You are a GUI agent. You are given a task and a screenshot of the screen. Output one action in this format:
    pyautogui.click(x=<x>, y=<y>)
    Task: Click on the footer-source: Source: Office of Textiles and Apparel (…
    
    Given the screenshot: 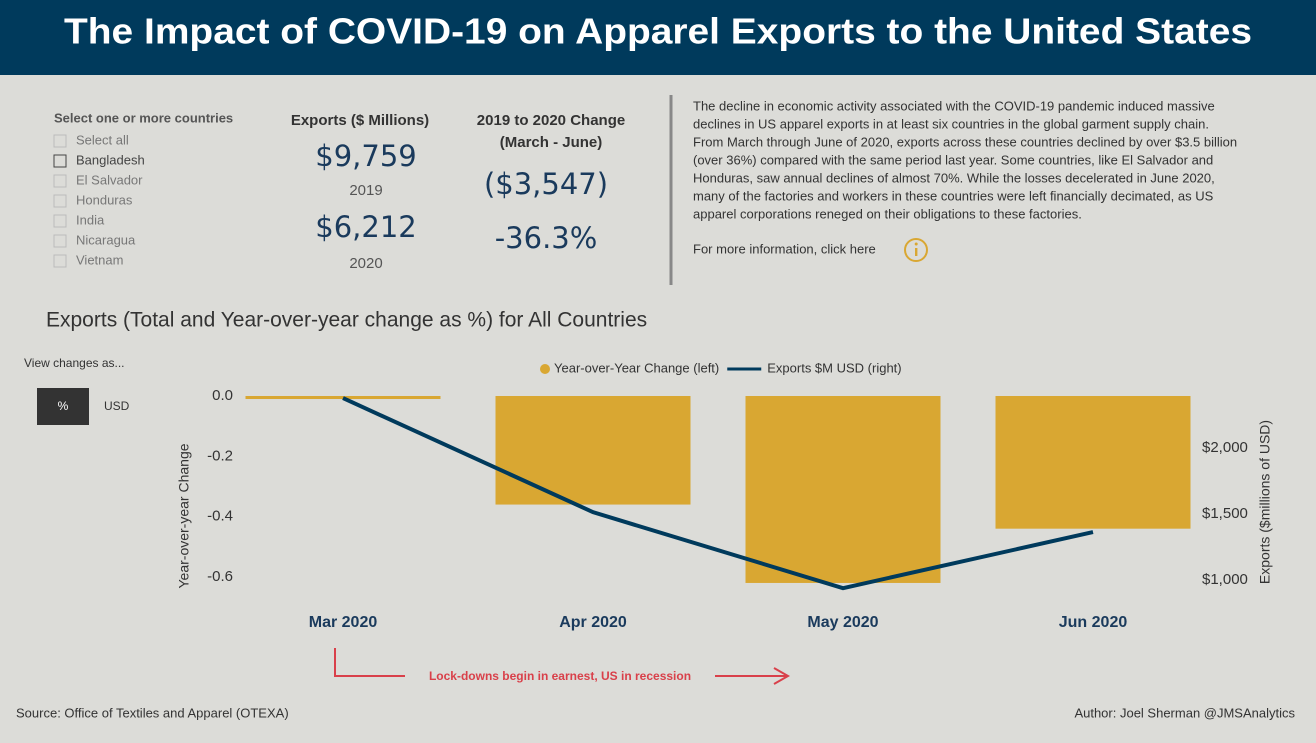 What is the action you would take?
    pyautogui.click(x=152, y=712)
    